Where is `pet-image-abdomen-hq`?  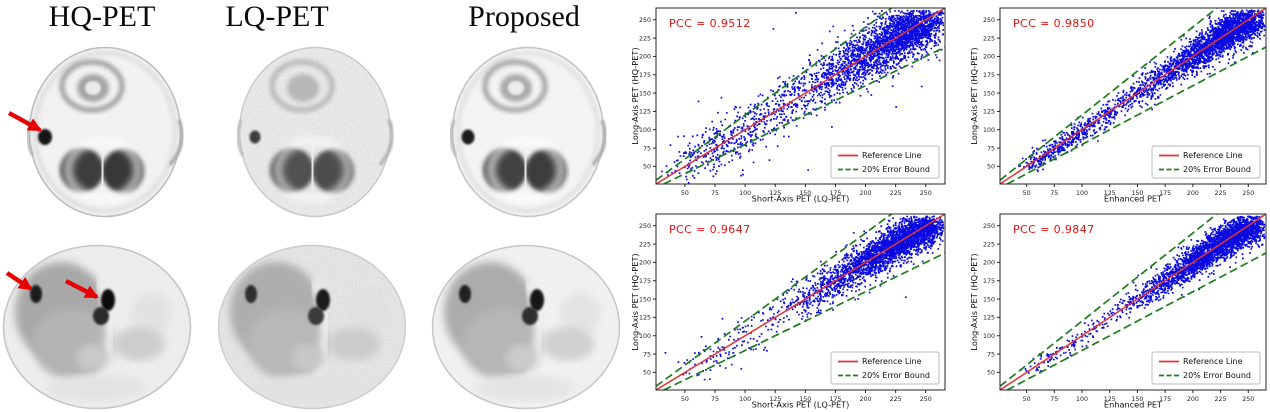 pet-image-abdomen-hq is located at coordinates (97, 327).